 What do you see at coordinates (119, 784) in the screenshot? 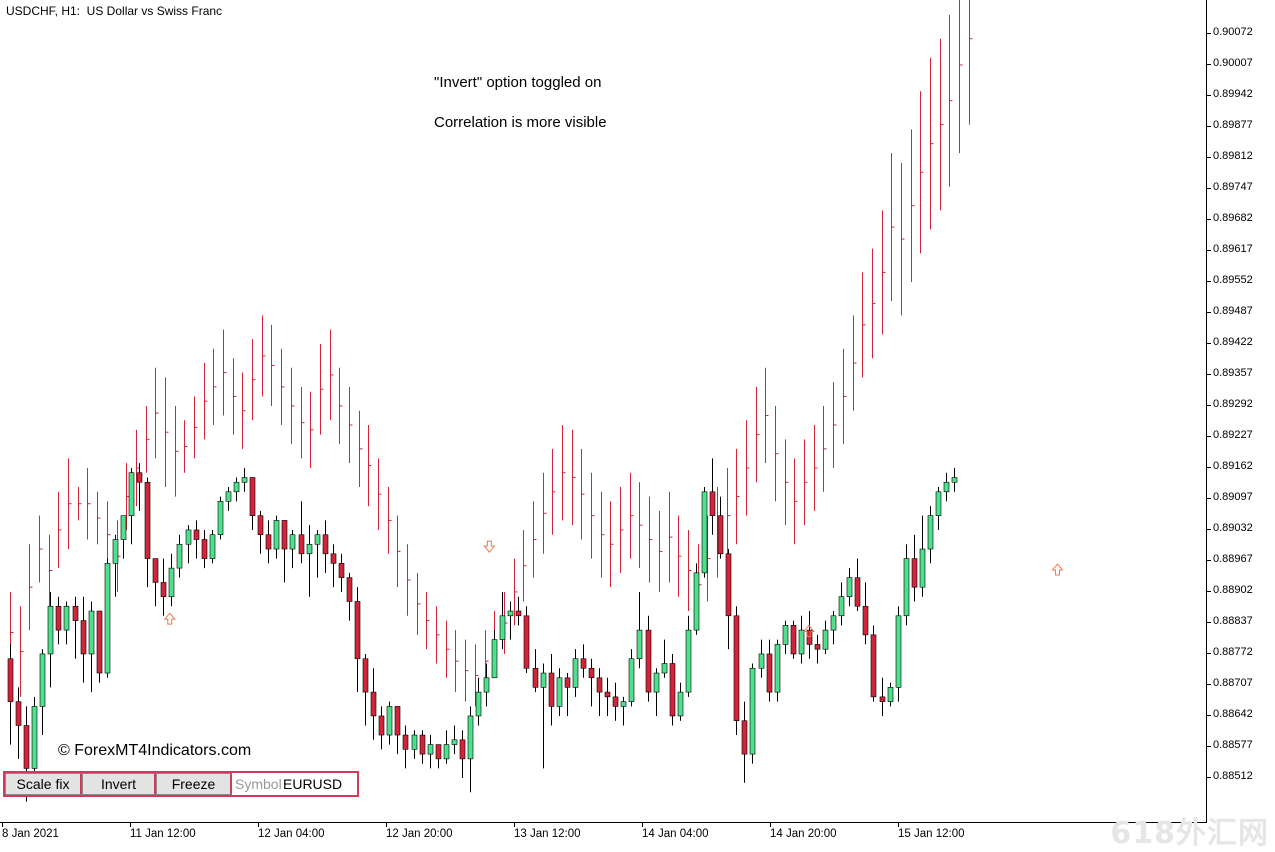
I see `invert-button: Invert` at bounding box center [119, 784].